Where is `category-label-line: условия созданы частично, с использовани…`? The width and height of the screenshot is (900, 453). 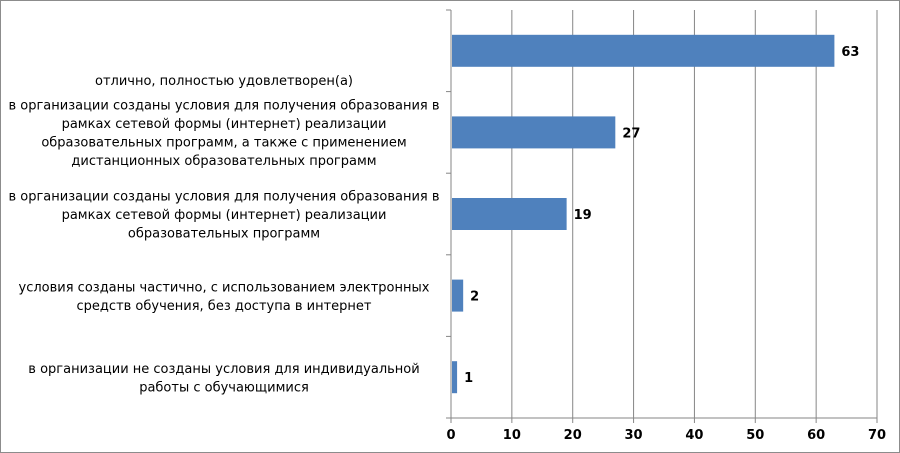
category-label-line: условия созданы частично, с использовани… is located at coordinates (224, 287).